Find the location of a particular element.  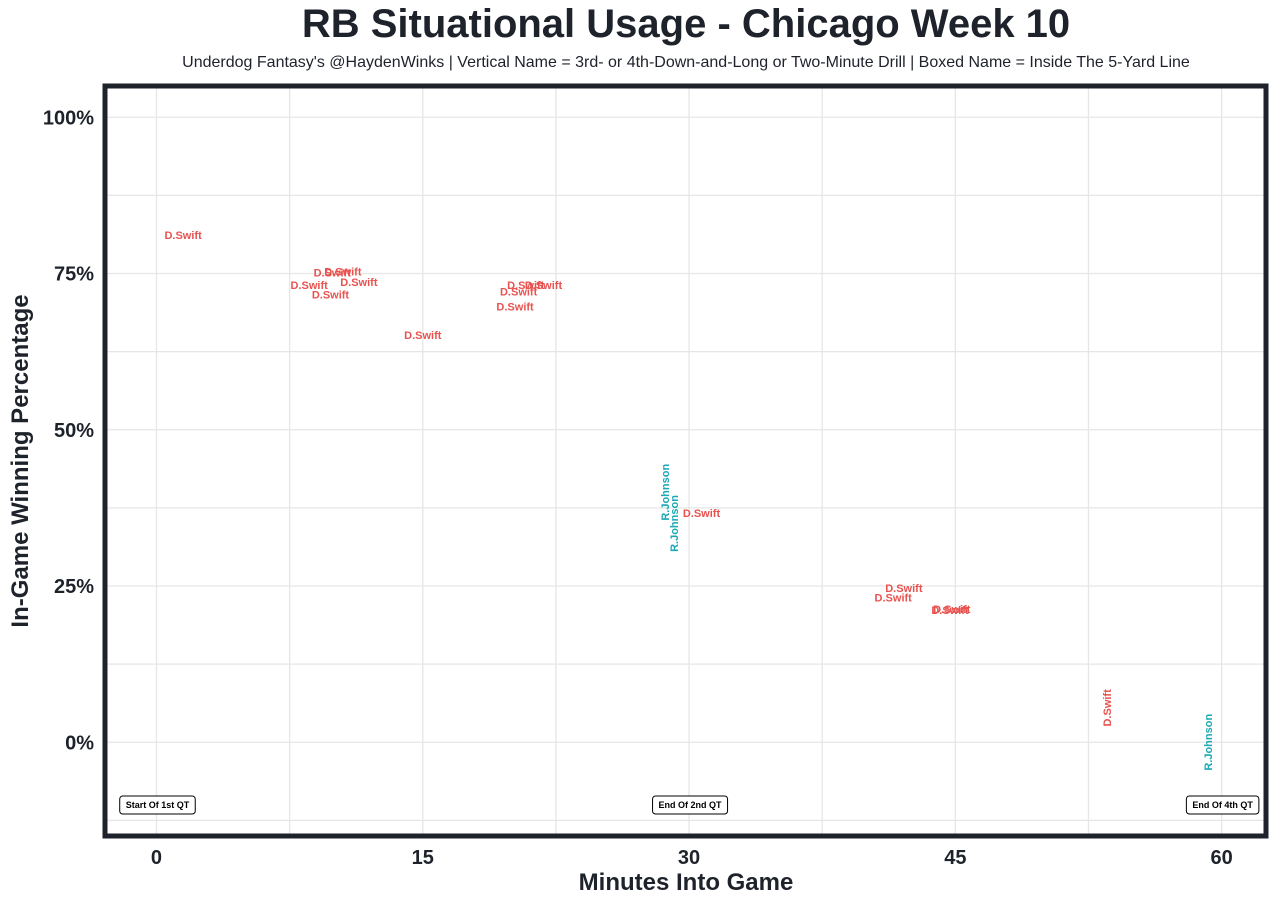

y-axis-ticks: 0% 25% 50% 75% 100% is located at coordinates (68, 430).